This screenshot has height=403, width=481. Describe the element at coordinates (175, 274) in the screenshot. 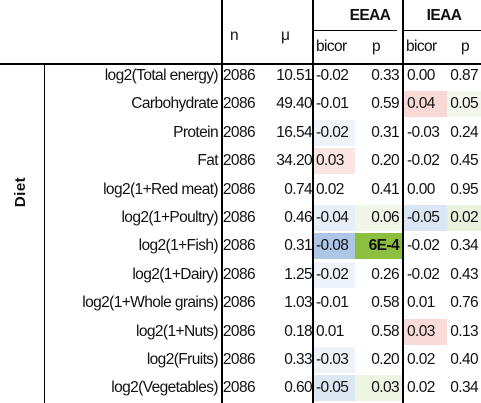

I see `row-label: log2(1+Dairy)` at that location.